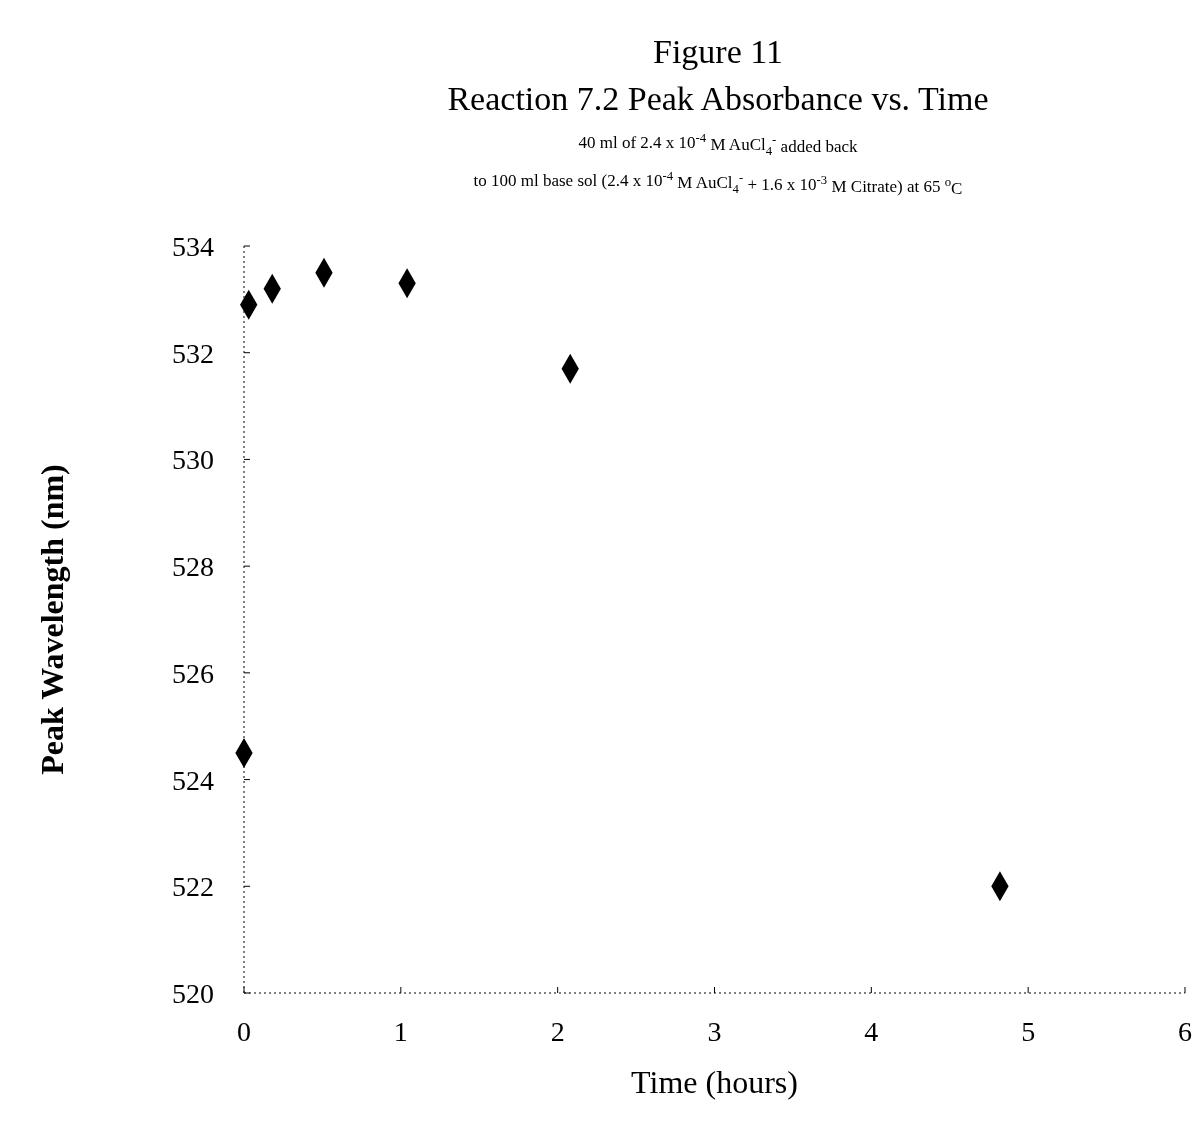 The width and height of the screenshot is (1197, 1128). I want to click on y-tick-label: 520, so click(193, 993).